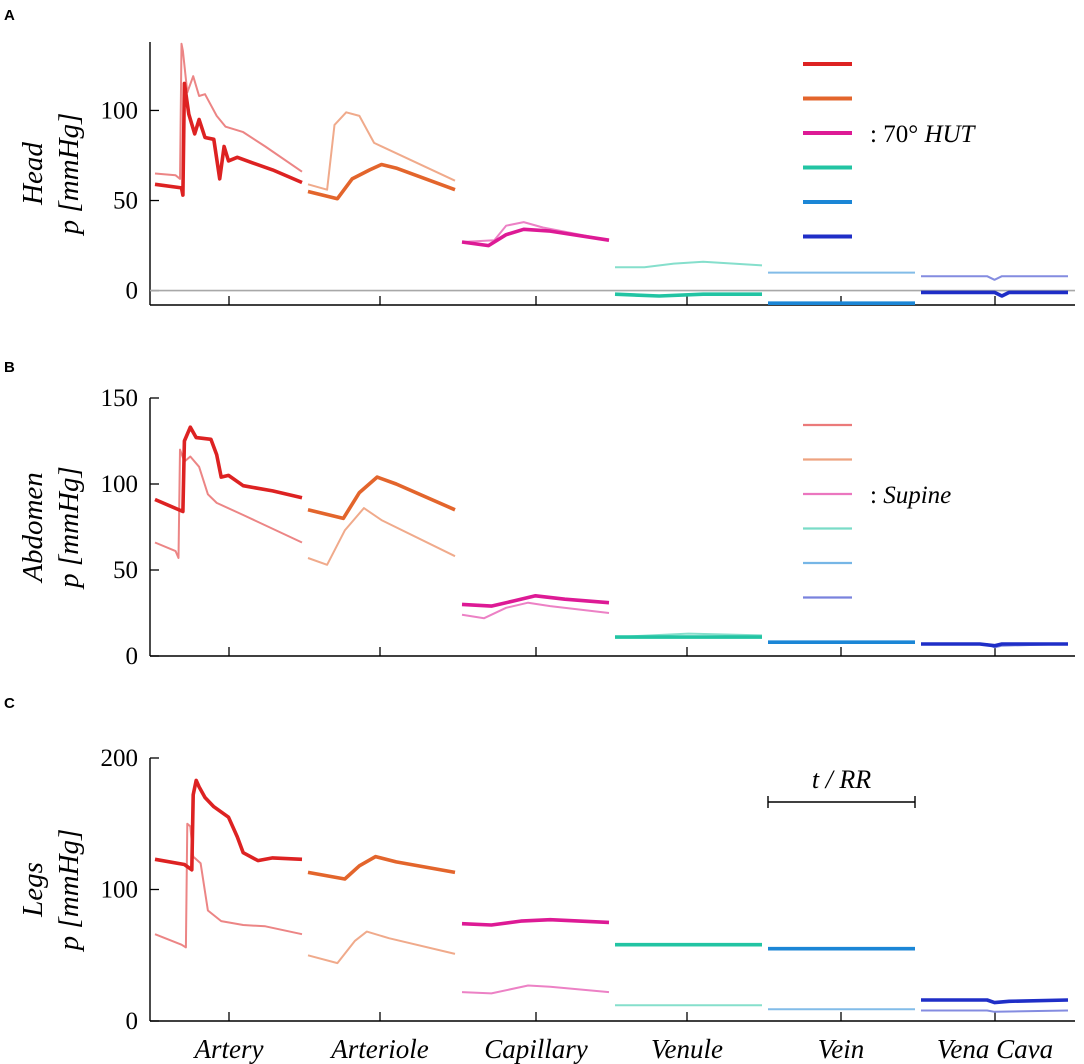 The height and width of the screenshot is (1064, 1084). What do you see at coordinates (536, 1049) in the screenshot?
I see `x-tick-label-capillary: Capillary` at bounding box center [536, 1049].